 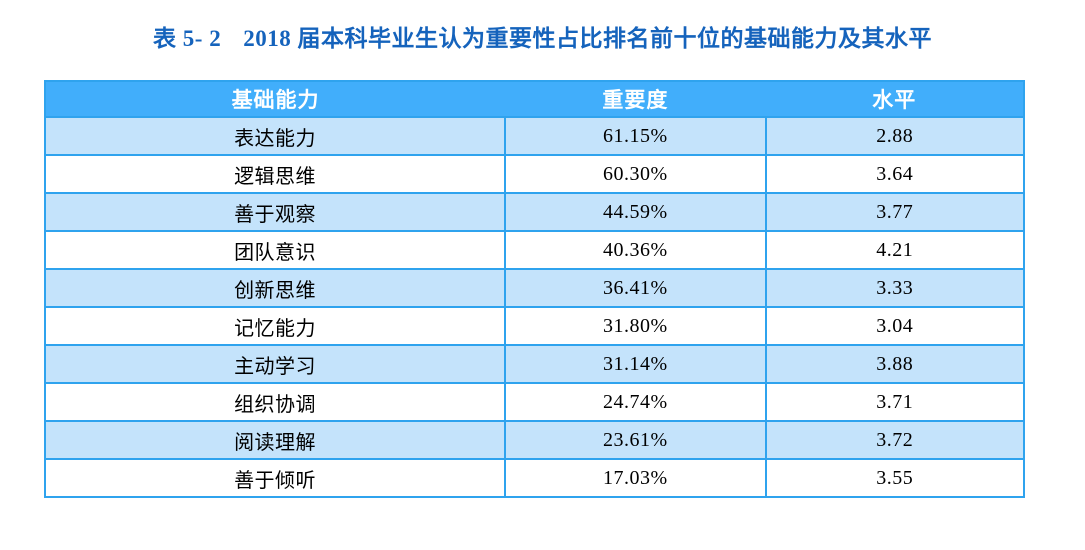 I want to click on level-cell: 2.88, so click(x=895, y=136).